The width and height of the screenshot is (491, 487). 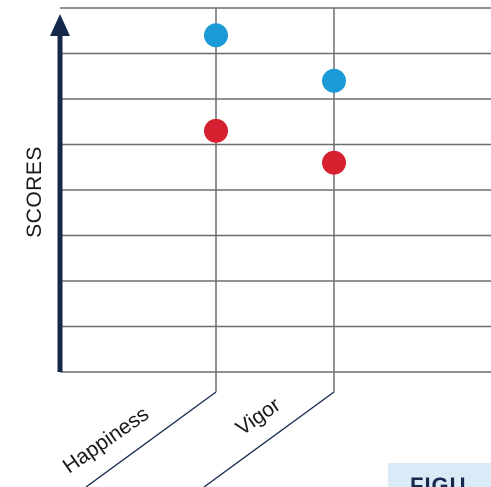 What do you see at coordinates (34, 192) in the screenshot?
I see `y-axis-label: SCORES` at bounding box center [34, 192].